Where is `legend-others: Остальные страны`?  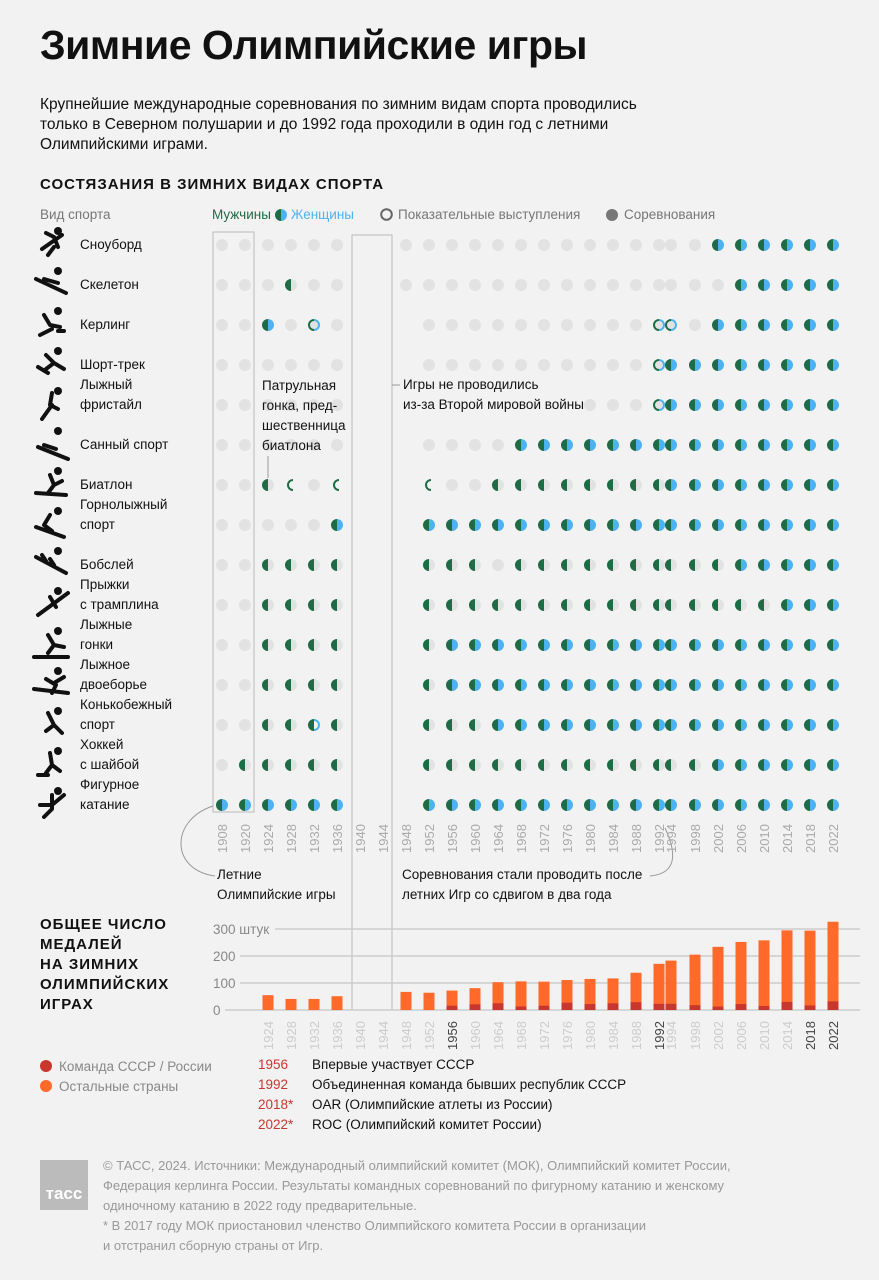
legend-others: Остальные страны is located at coordinates (119, 1086).